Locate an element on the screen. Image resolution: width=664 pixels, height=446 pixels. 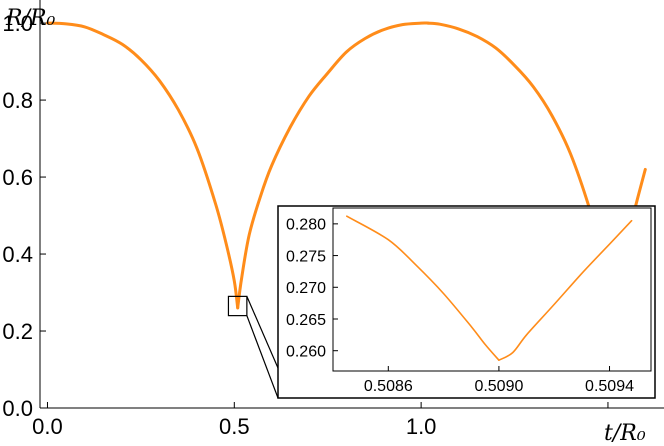
y-tick-label: 0.260 is located at coordinates (306, 351).